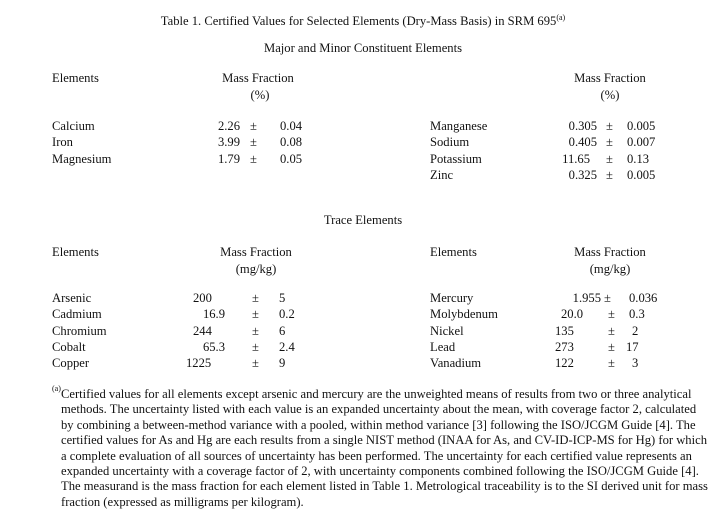 This screenshot has height=510, width=723. I want to click on mass-value: 16.9, so click(213, 314).